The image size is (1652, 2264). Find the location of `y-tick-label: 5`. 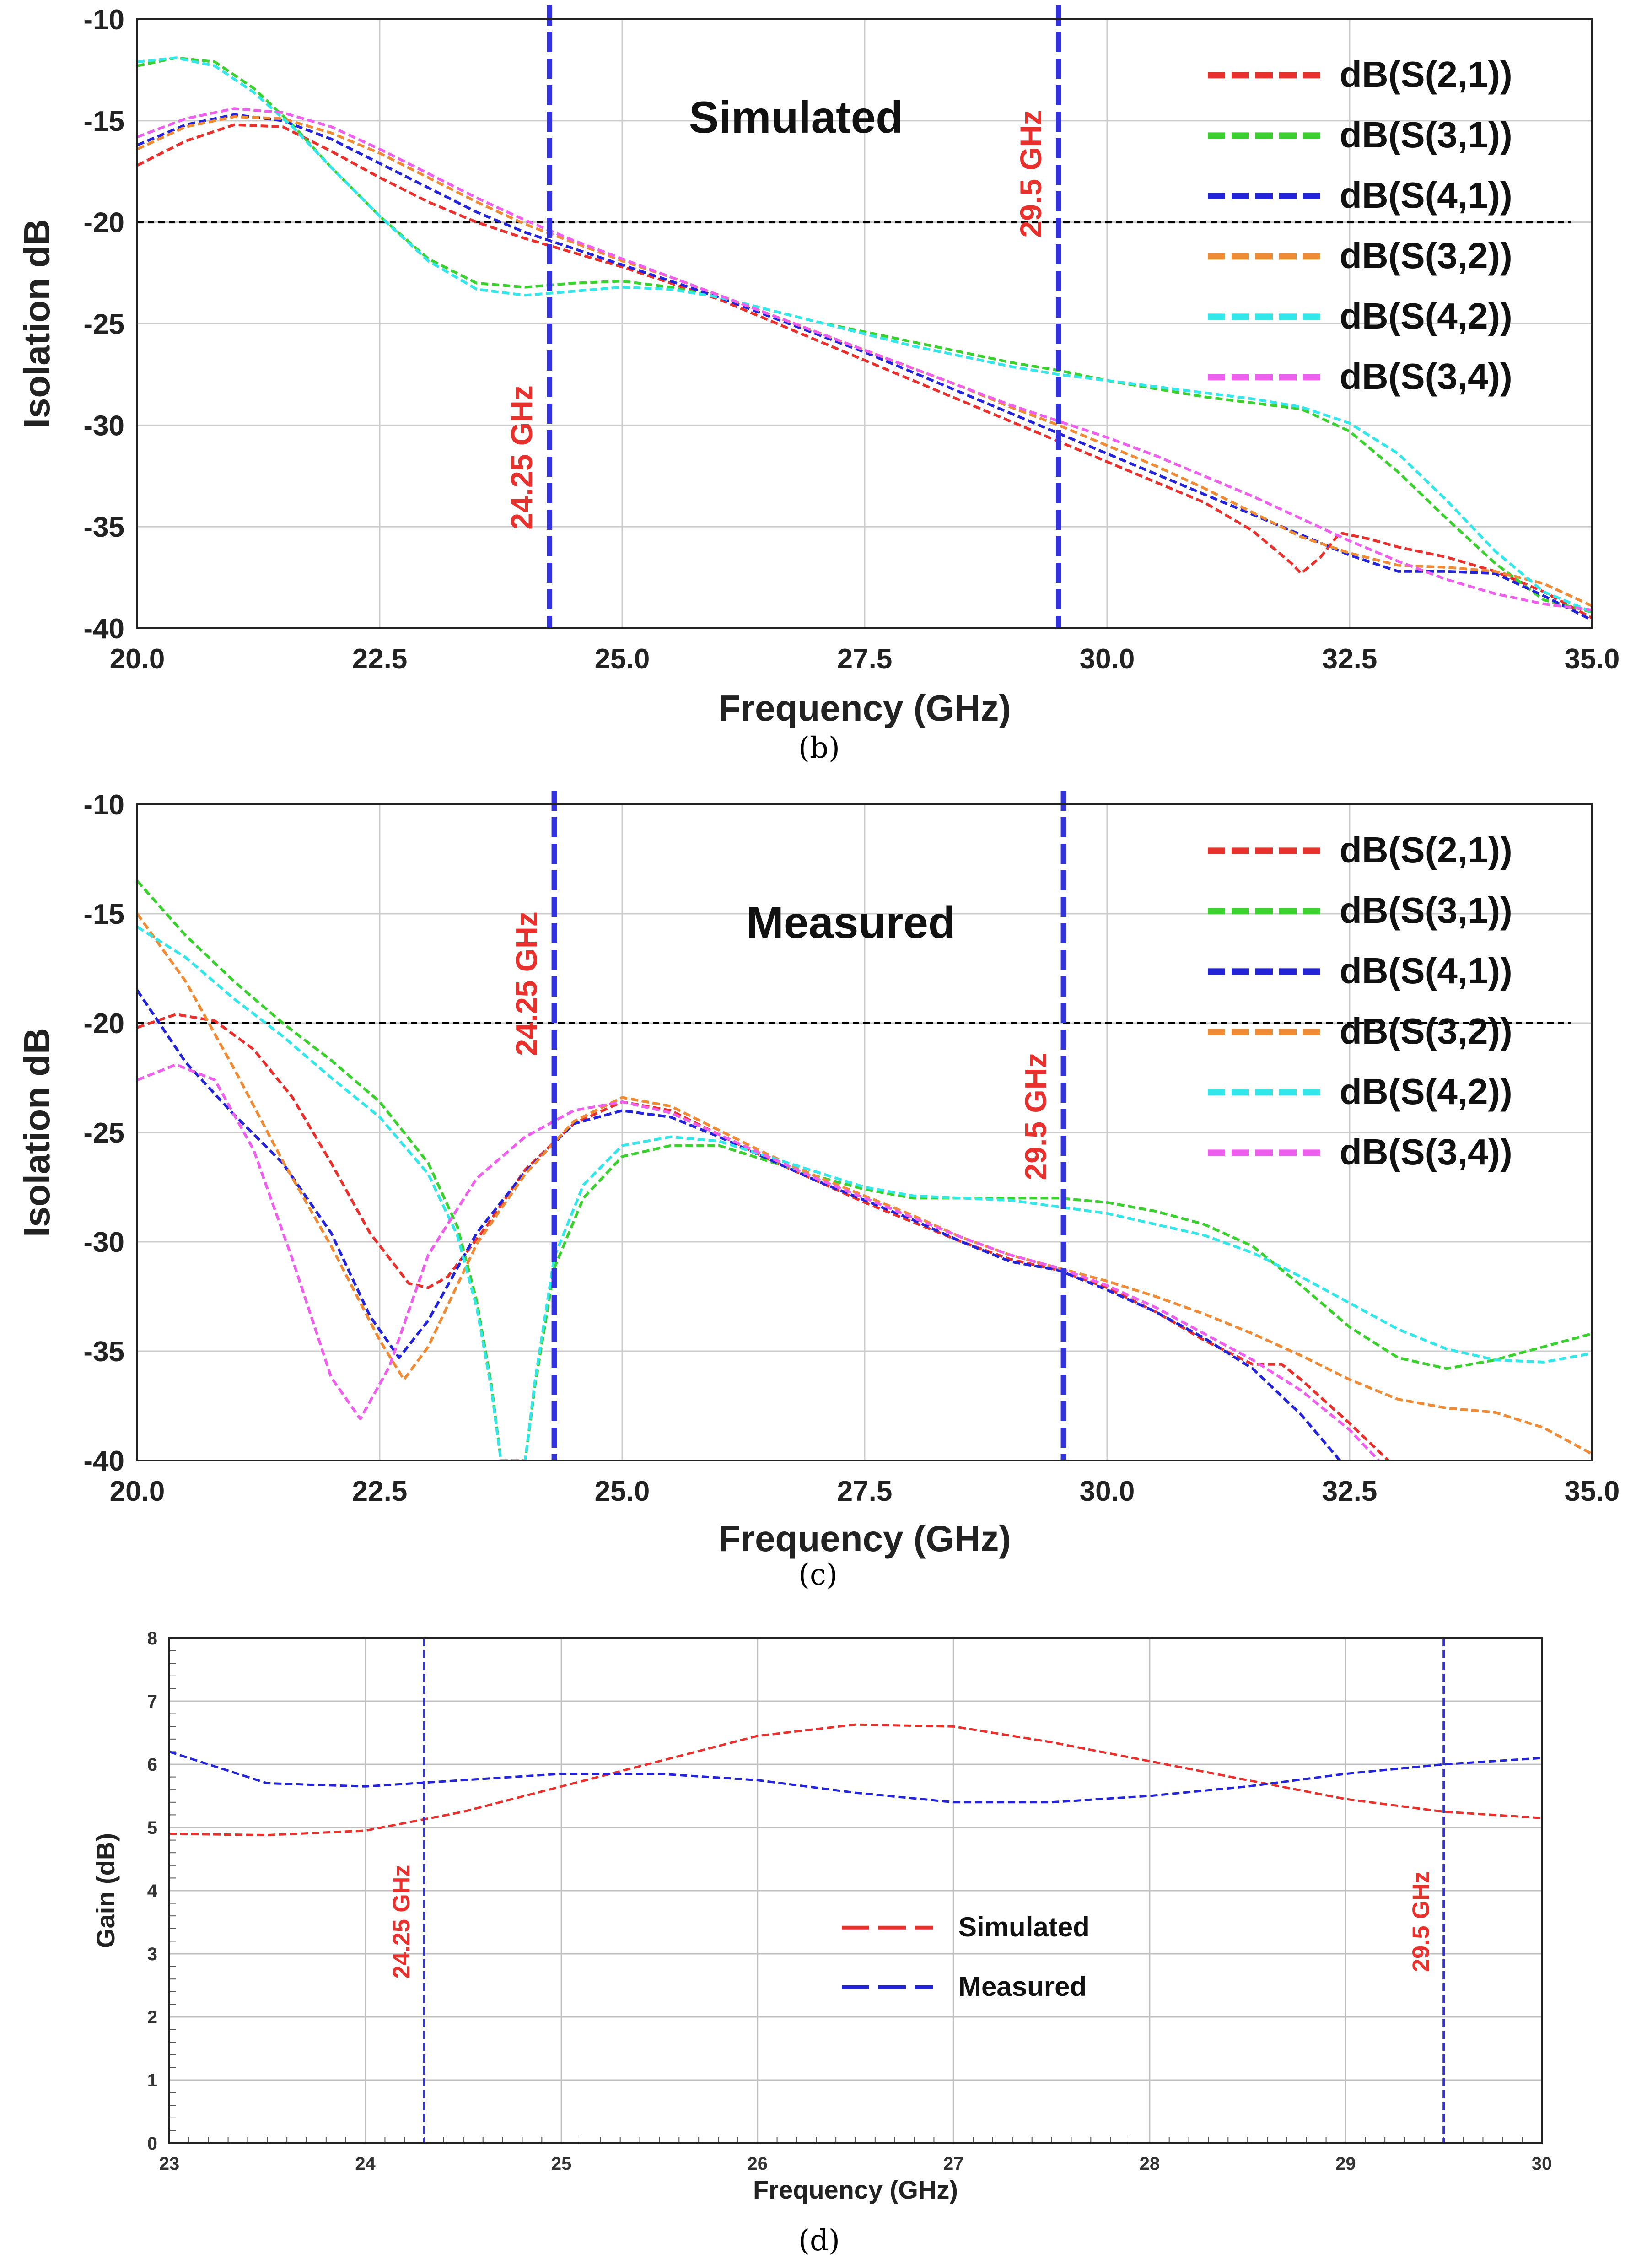

y-tick-label: 5 is located at coordinates (152, 1828).